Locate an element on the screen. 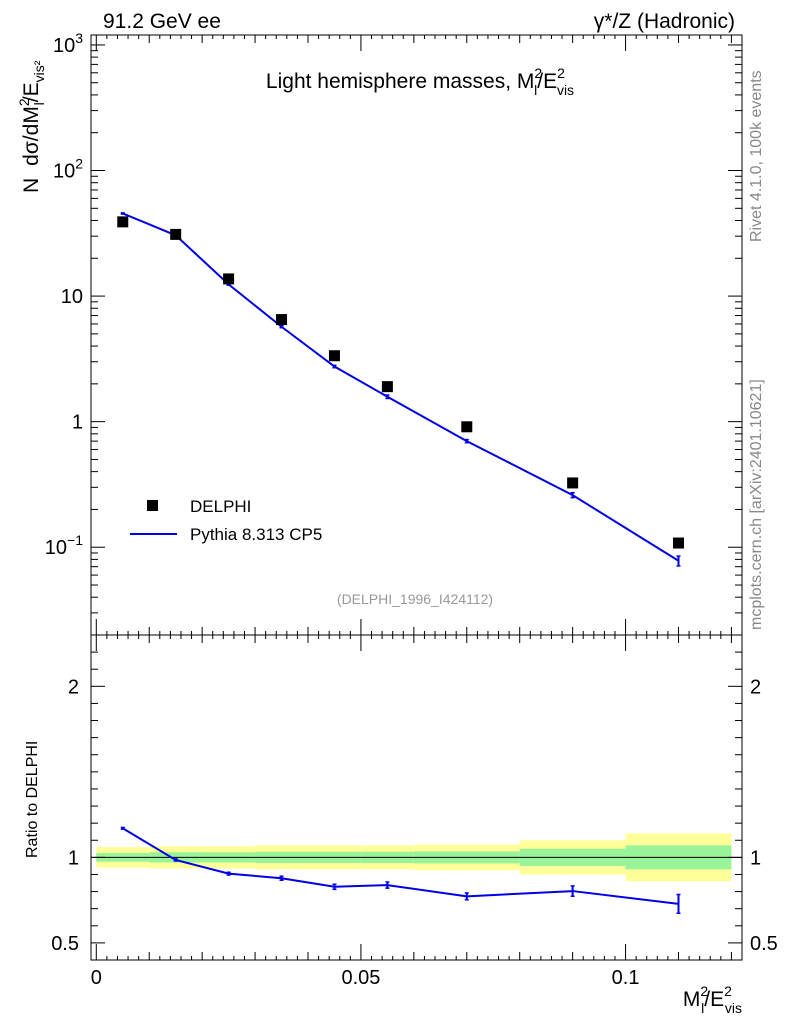 This screenshot has width=786, height=1024. x-axis-label-sup: 2 is located at coordinates (704, 991).